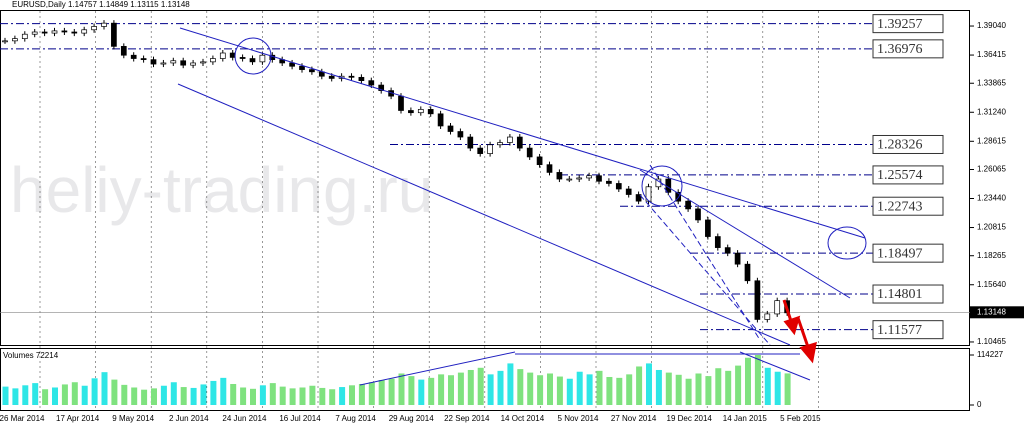 Image resolution: width=1024 pixels, height=428 pixels. Describe the element at coordinates (900, 24) in the screenshot. I see `level-label: 1.39257` at that location.